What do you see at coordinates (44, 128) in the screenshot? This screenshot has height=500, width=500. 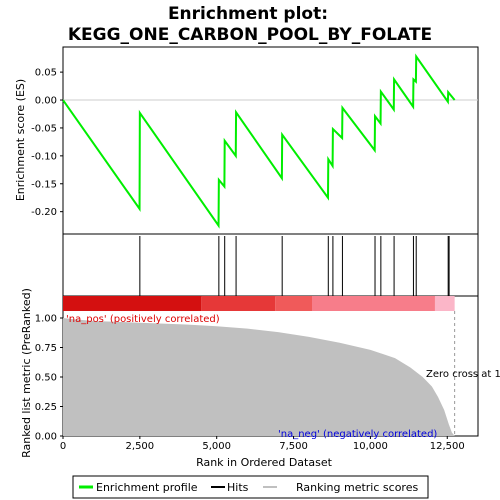 I see `es-y-tick-label-2: -0.05` at bounding box center [44, 128].